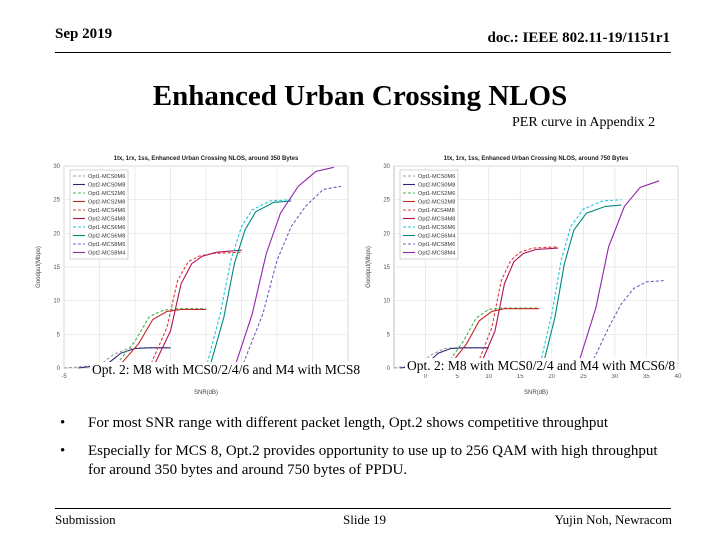  Describe the element at coordinates (584, 122) in the screenshot. I see `slide-subtitle: PER curve in Appendix 2` at that location.